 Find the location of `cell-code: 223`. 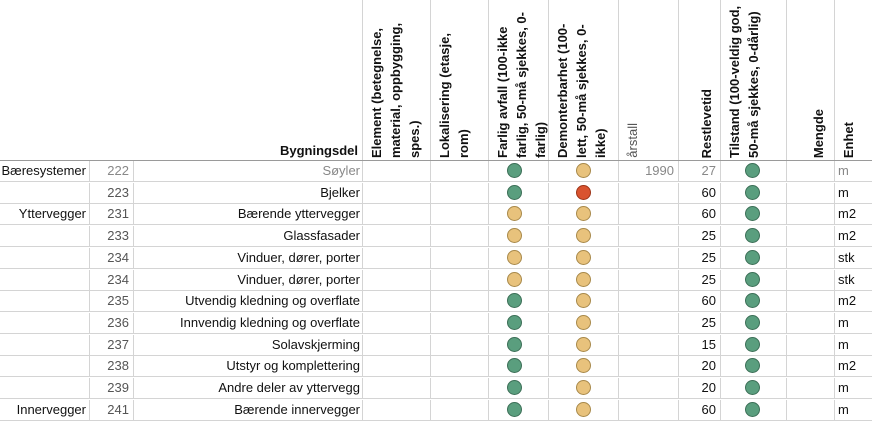

cell-code: 223 is located at coordinates (112, 193).